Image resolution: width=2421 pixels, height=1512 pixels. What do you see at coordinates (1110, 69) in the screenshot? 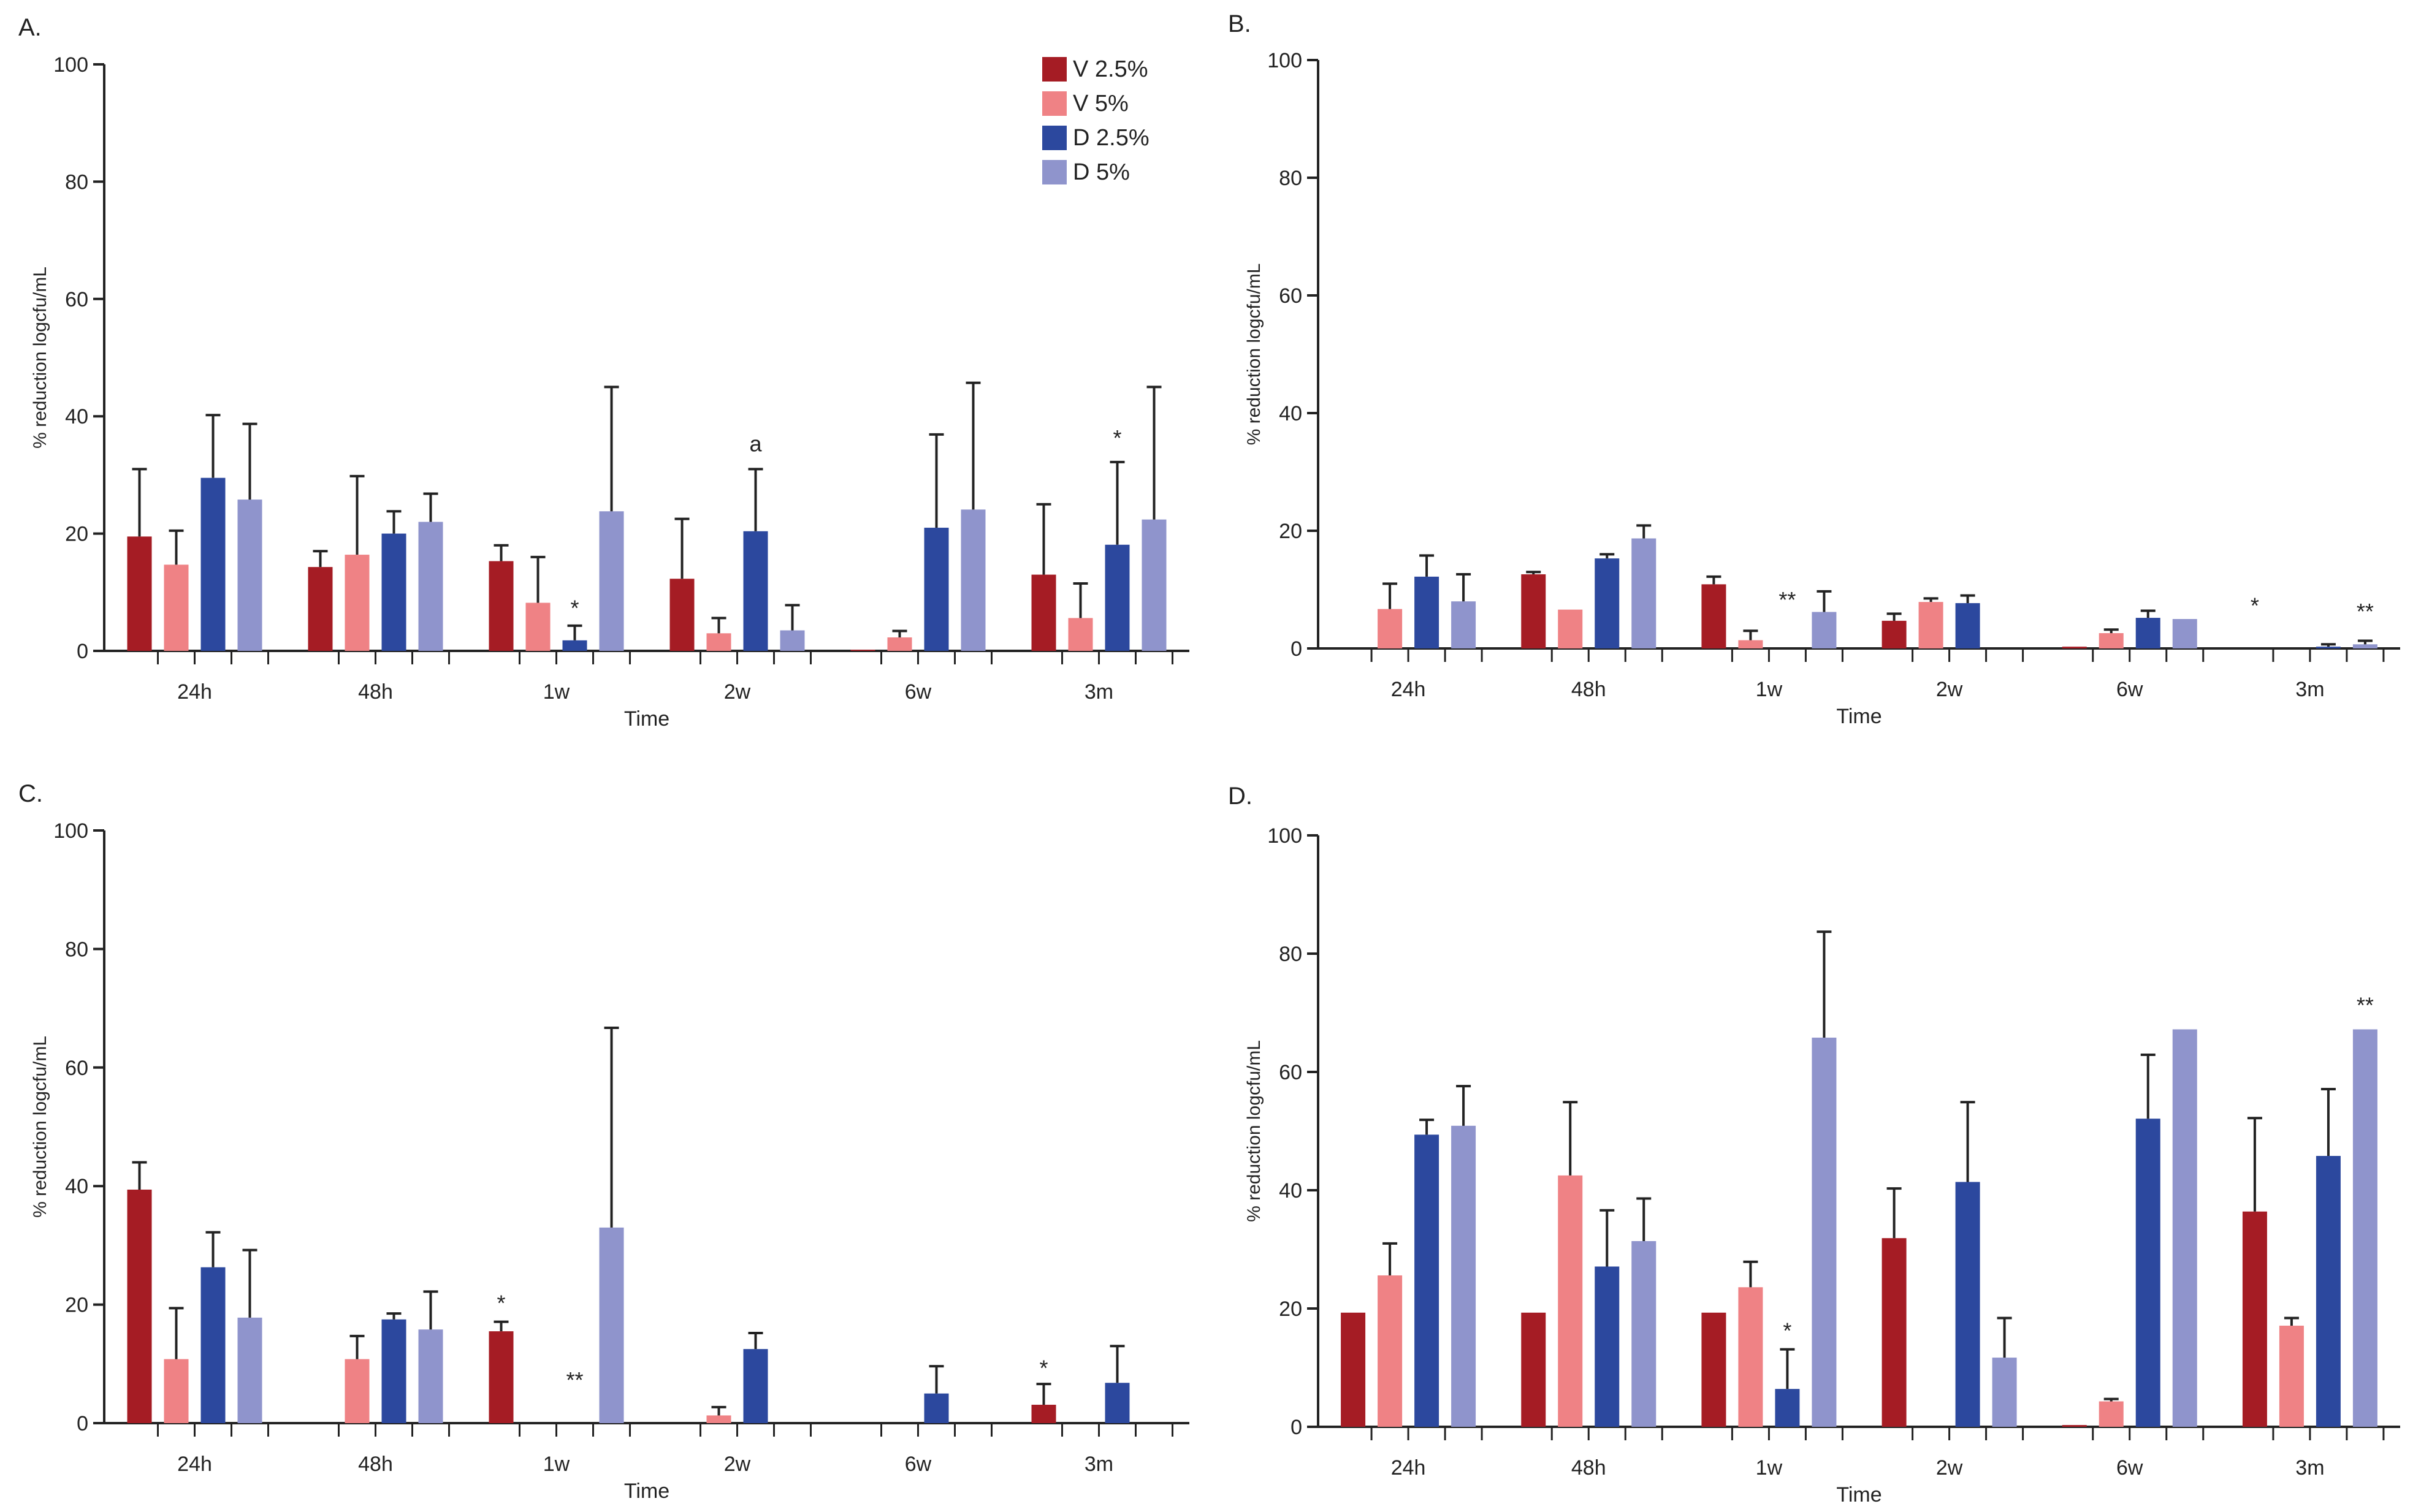
I see `legend-label: V 2.5%` at bounding box center [1110, 69].